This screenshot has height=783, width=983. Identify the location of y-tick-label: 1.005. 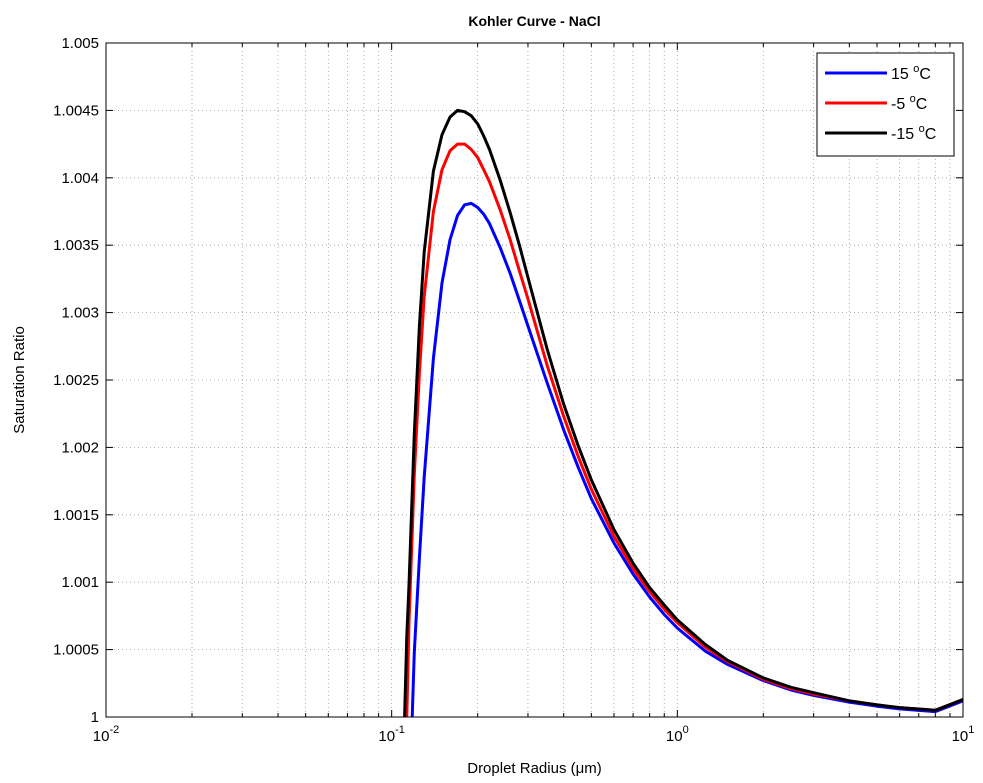
(80, 43).